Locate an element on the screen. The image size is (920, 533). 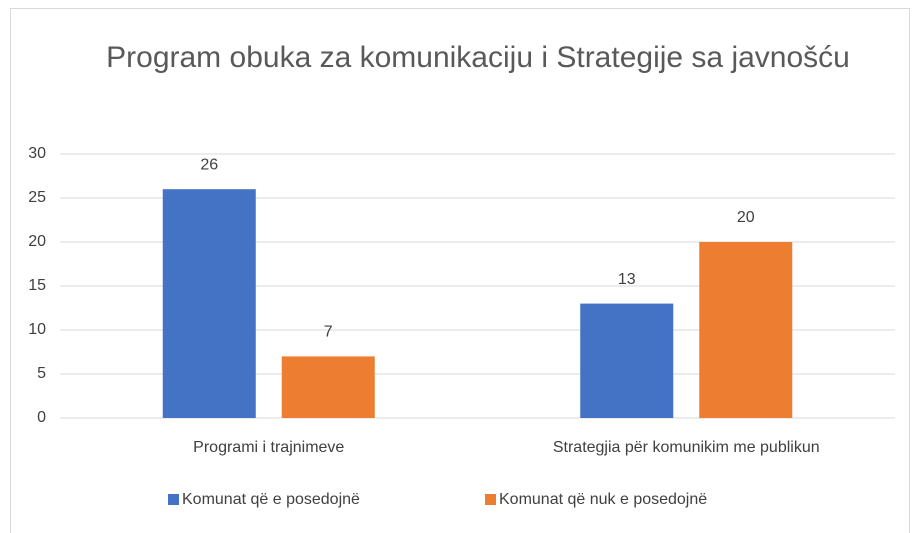
legend-label: Komunat që nuk e posedojnë is located at coordinates (603, 499).